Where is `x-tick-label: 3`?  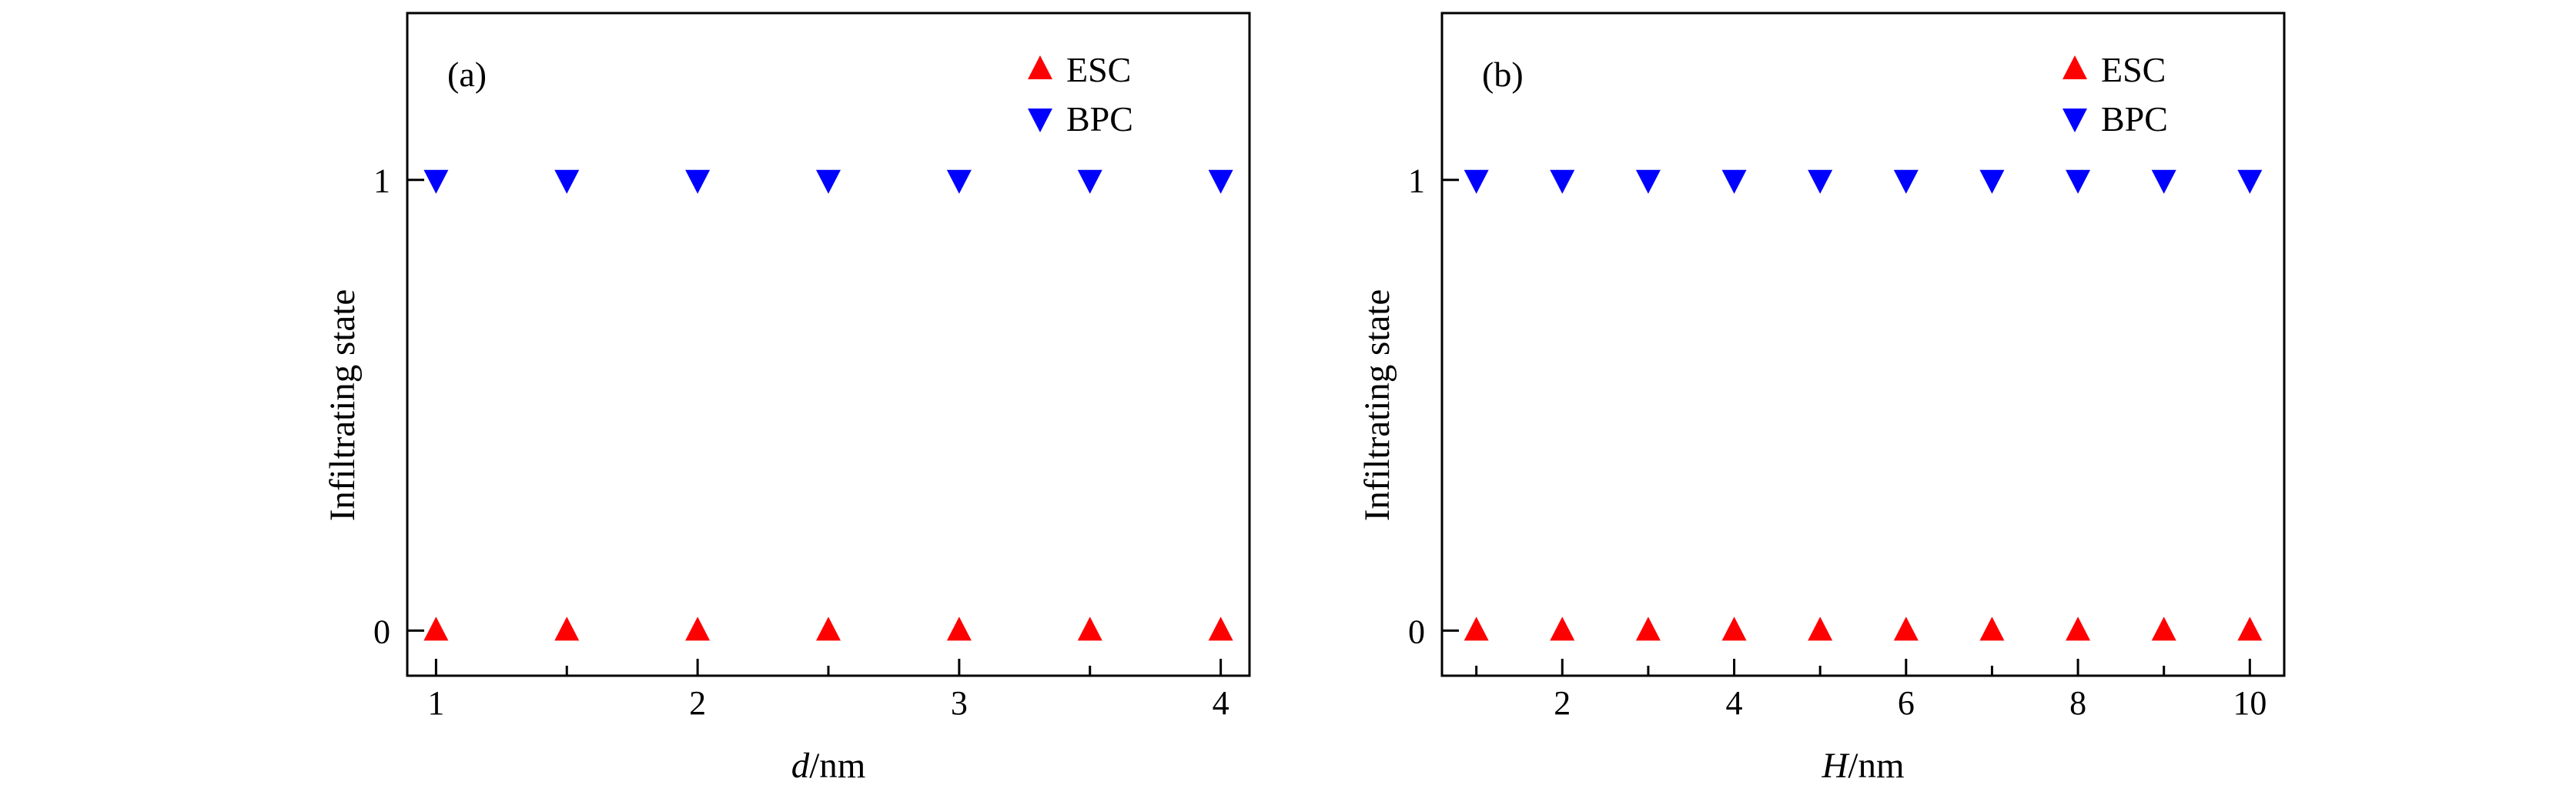 x-tick-label: 3 is located at coordinates (960, 703).